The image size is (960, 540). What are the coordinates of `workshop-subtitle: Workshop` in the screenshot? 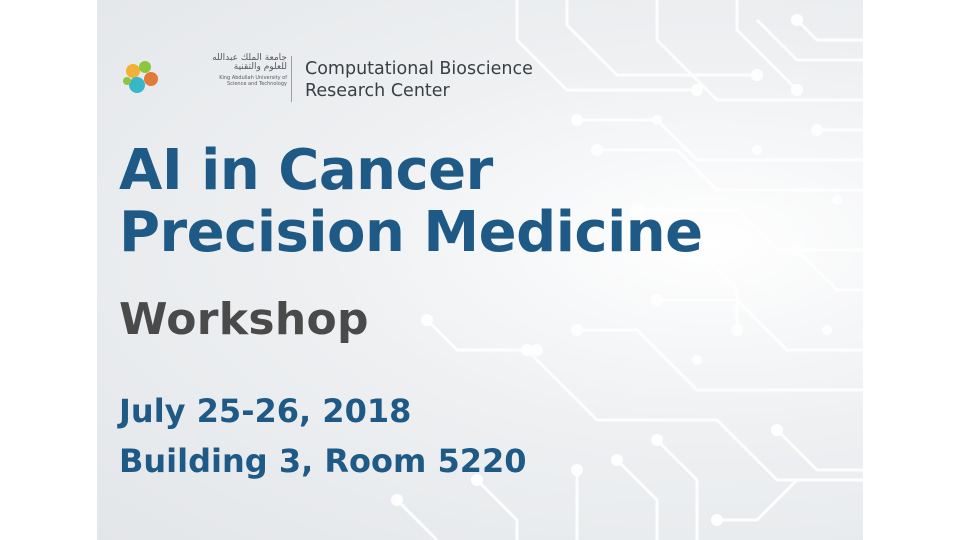 It's located at (244, 319).